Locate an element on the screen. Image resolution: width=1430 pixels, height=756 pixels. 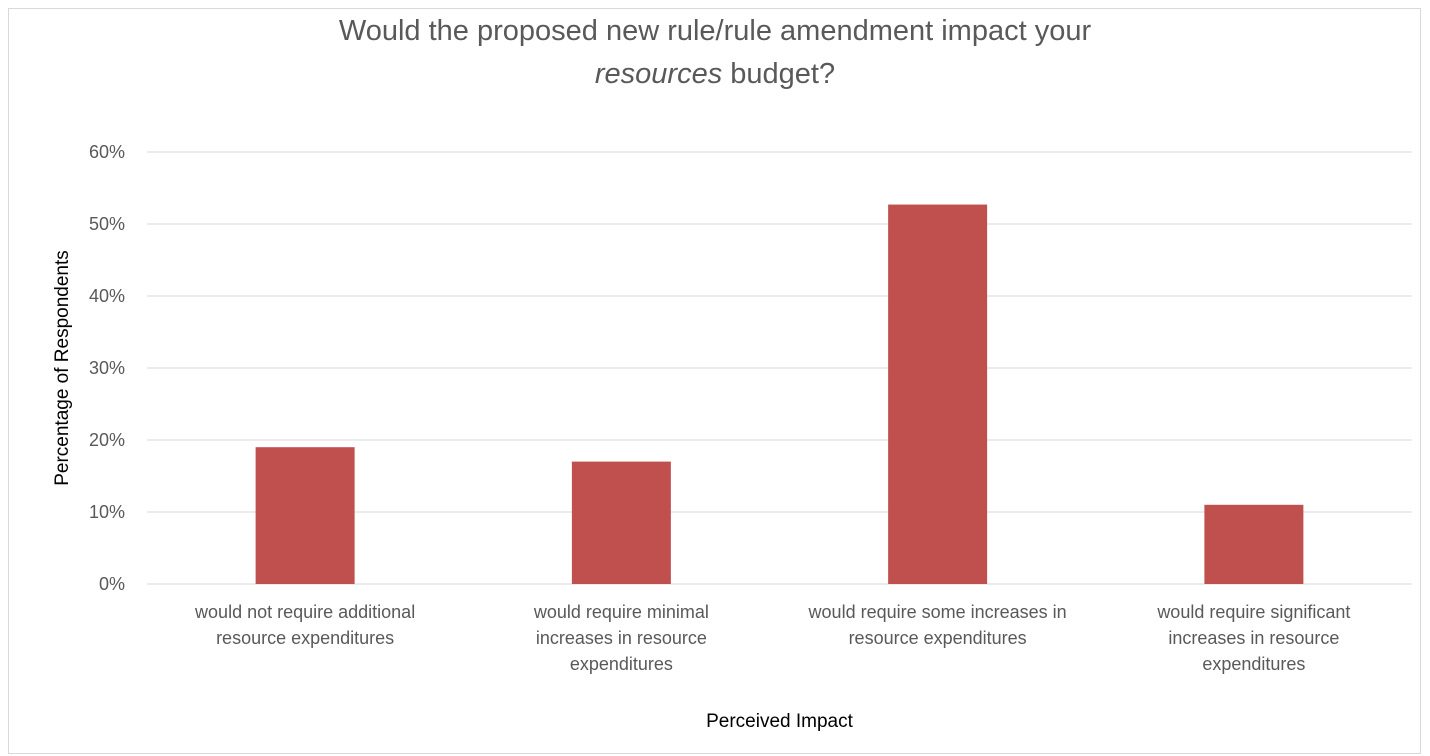
chart-title-line2: resources budget? is located at coordinates (715, 74).